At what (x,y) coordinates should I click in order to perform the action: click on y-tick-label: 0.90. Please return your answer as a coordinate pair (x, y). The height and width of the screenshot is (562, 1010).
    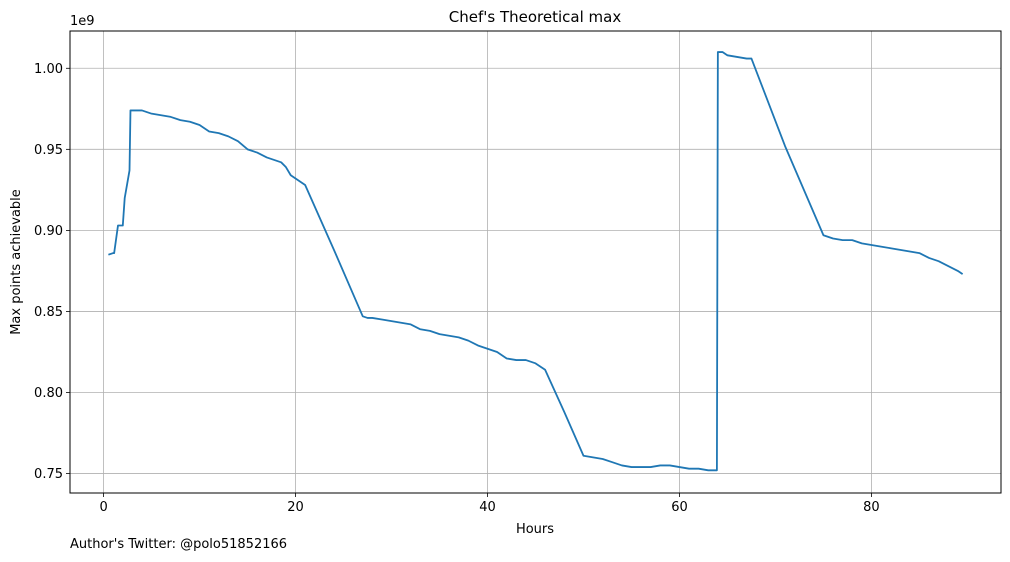
    Looking at the image, I should click on (48, 231).